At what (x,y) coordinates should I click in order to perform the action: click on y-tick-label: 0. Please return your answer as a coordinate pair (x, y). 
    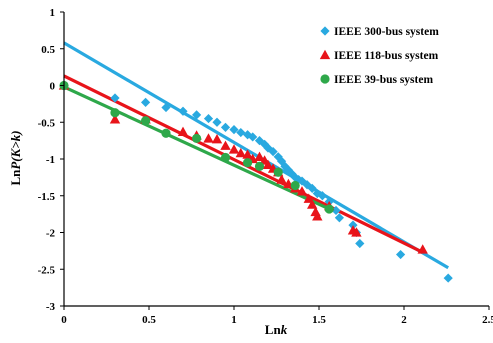
    Looking at the image, I should click on (53, 87).